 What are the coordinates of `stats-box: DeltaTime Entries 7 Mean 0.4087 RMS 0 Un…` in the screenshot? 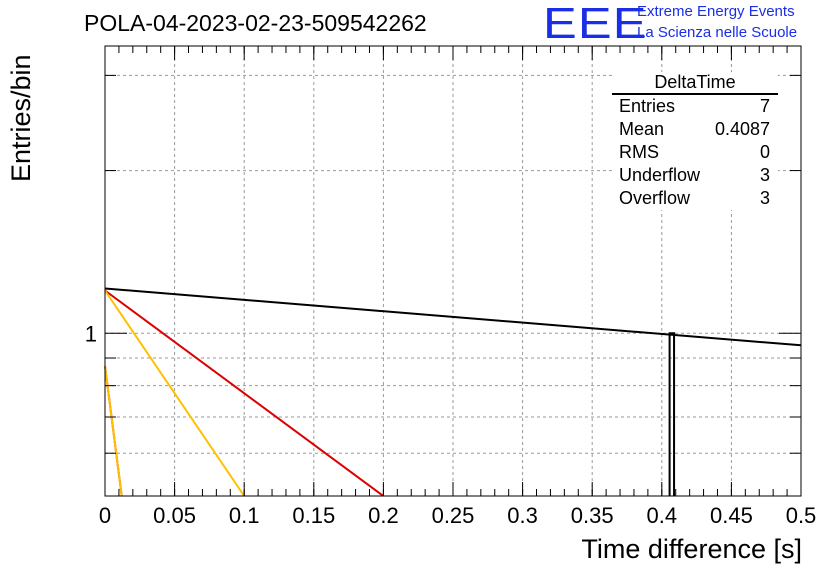 It's located at (695, 141).